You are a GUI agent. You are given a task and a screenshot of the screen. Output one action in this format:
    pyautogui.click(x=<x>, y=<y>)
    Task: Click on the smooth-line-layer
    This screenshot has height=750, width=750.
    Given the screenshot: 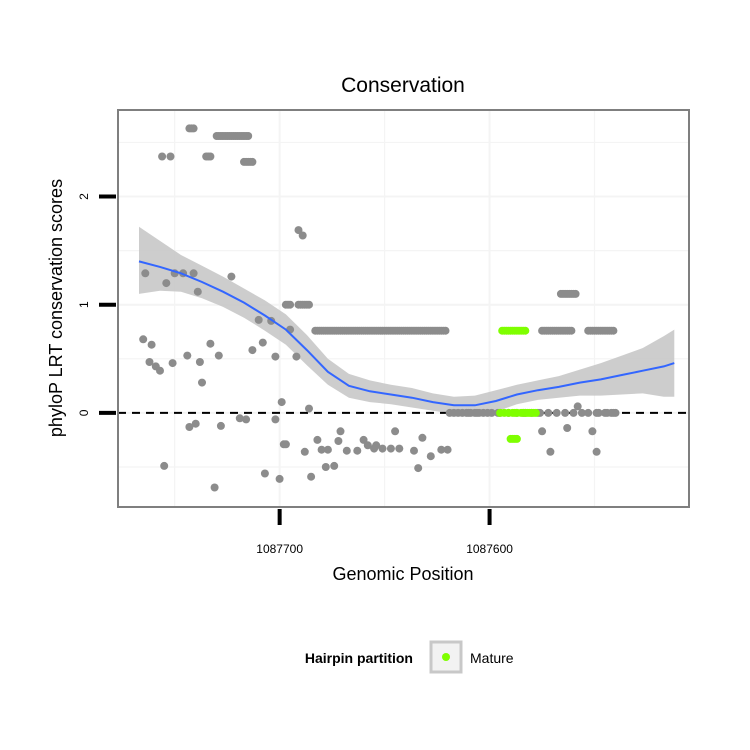 What is the action you would take?
    pyautogui.click(x=406, y=333)
    